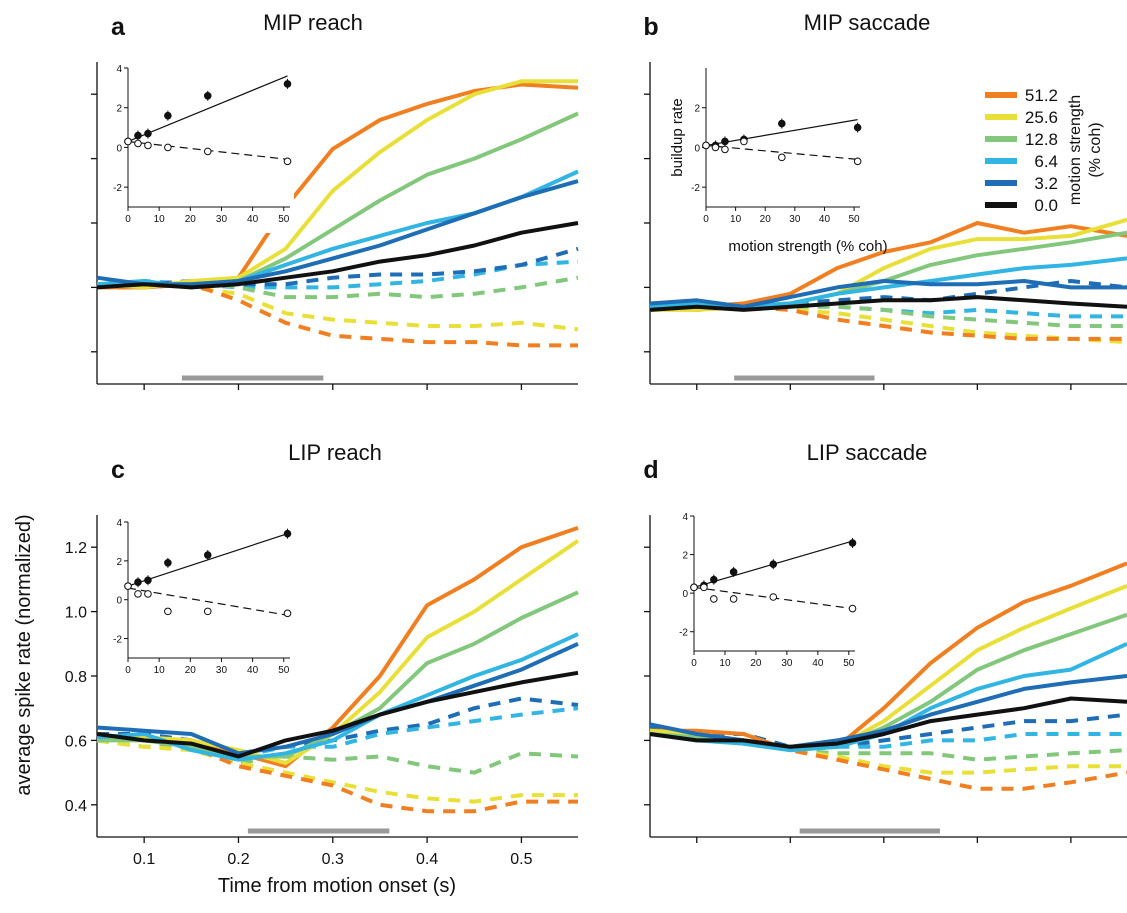  I want to click on inset-x-label: motion strength (% coh), so click(807, 246).